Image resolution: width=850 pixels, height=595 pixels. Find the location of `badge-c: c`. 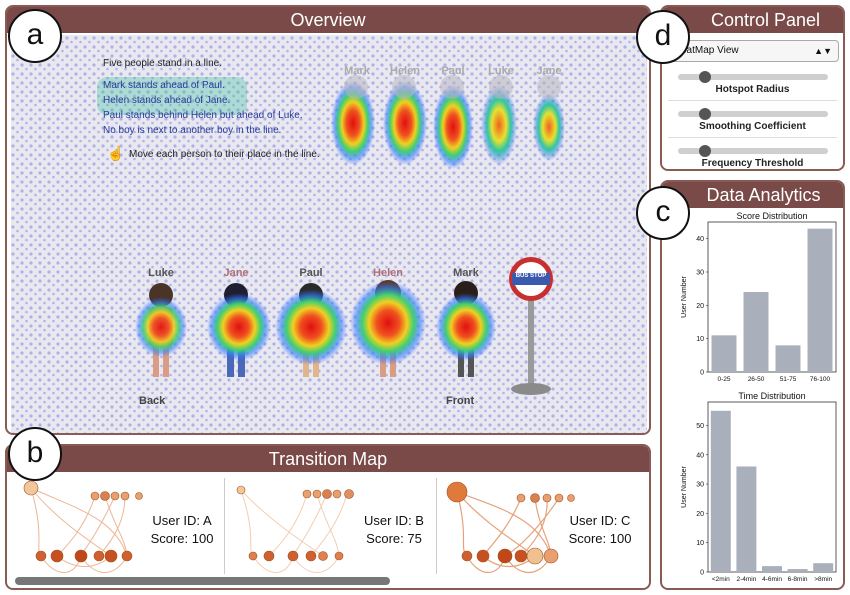

badge-c: c is located at coordinates (663, 213).